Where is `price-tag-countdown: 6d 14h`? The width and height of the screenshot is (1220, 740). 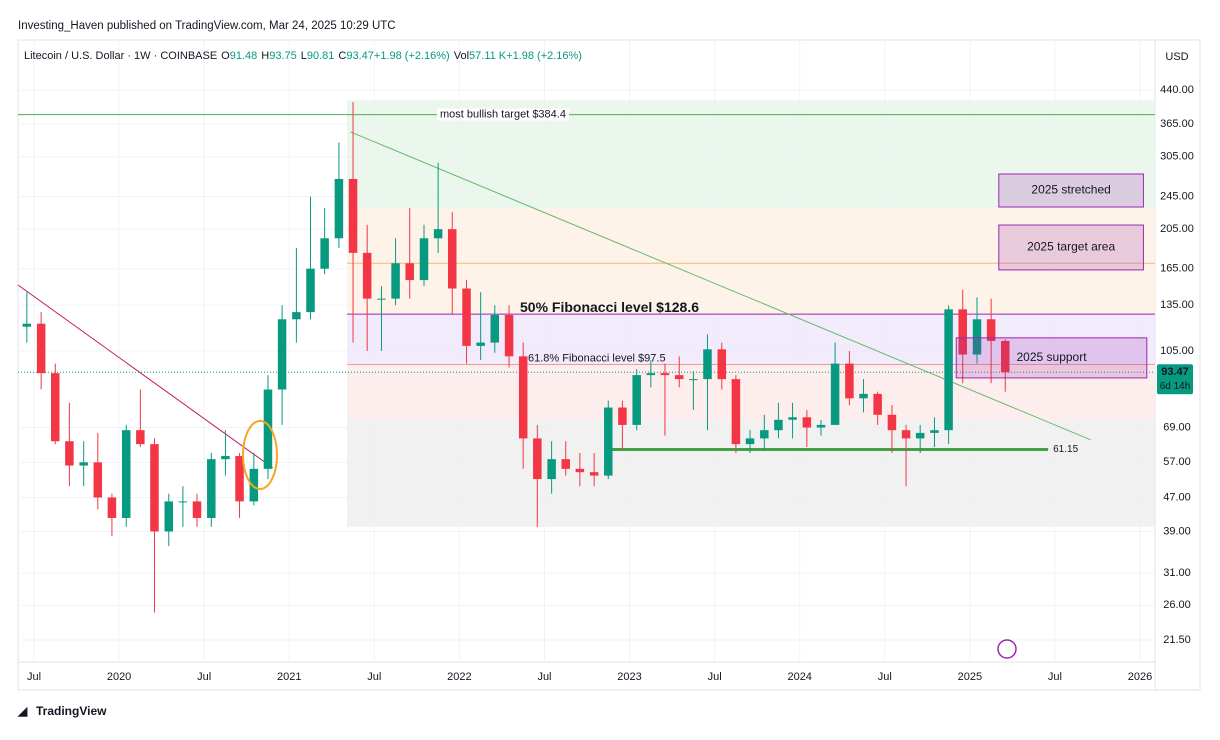 price-tag-countdown: 6d 14h is located at coordinates (1175, 386).